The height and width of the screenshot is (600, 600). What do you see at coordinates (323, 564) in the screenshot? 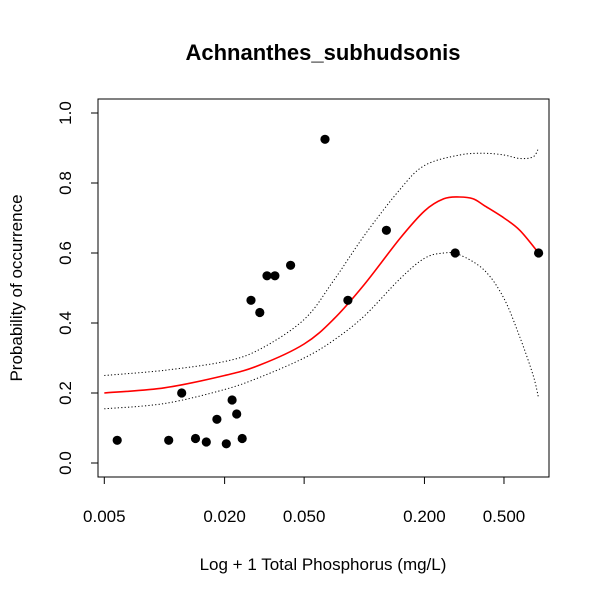
I see `x-axis-label: Log + 1 Total Phosphorus (mg/L)` at bounding box center [323, 564].